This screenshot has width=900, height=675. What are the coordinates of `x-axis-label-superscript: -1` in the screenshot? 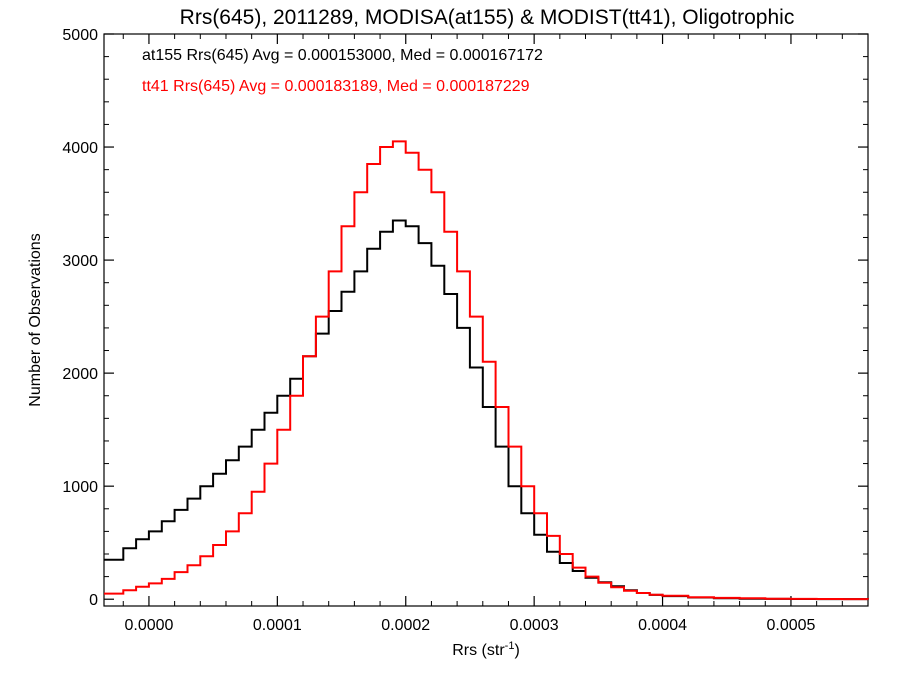 It's located at (510, 646).